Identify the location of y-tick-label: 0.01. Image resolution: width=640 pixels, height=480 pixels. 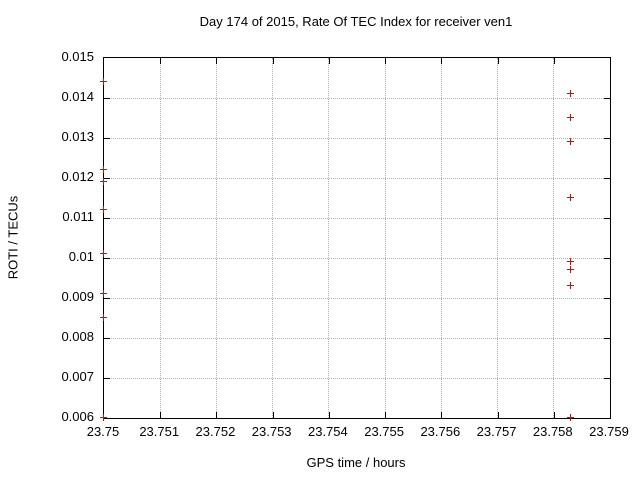
(81, 256).